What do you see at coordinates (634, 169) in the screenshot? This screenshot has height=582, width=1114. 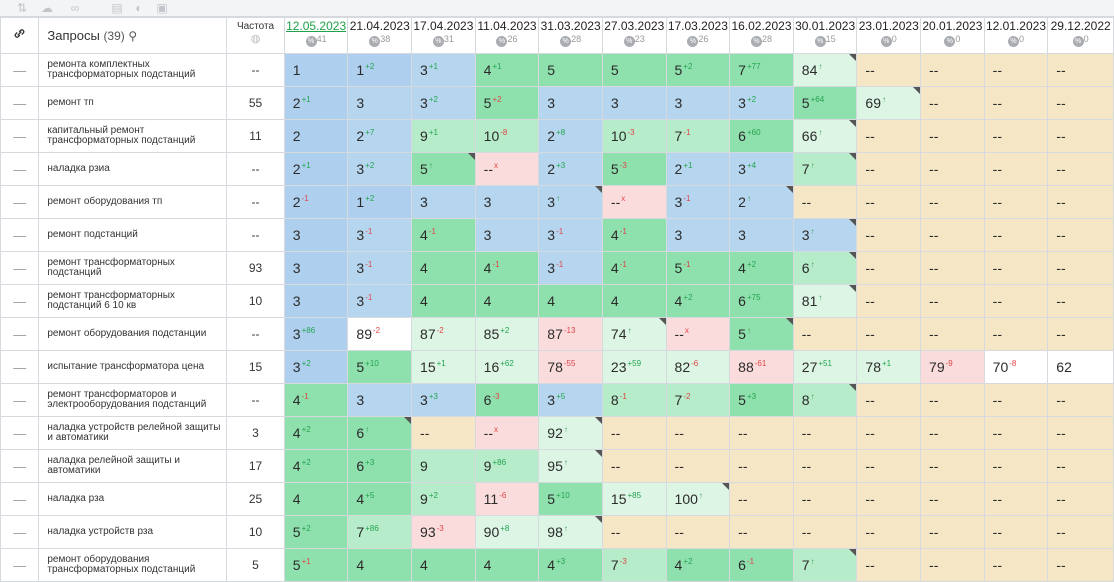 I see `position-cell: 5-3` at bounding box center [634, 169].